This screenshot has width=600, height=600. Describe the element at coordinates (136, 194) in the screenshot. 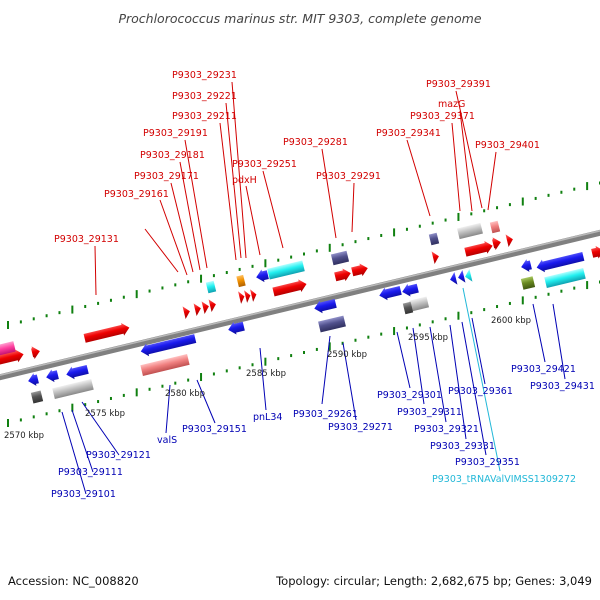

I see `gene-label-p9303-29161: P9303_29161` at that location.